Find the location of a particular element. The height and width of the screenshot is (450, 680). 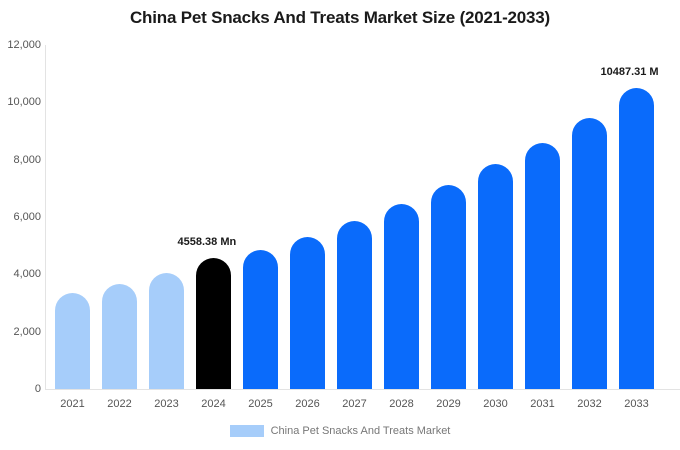

y-axis-tick-label: 12,000 is located at coordinates (24, 45).